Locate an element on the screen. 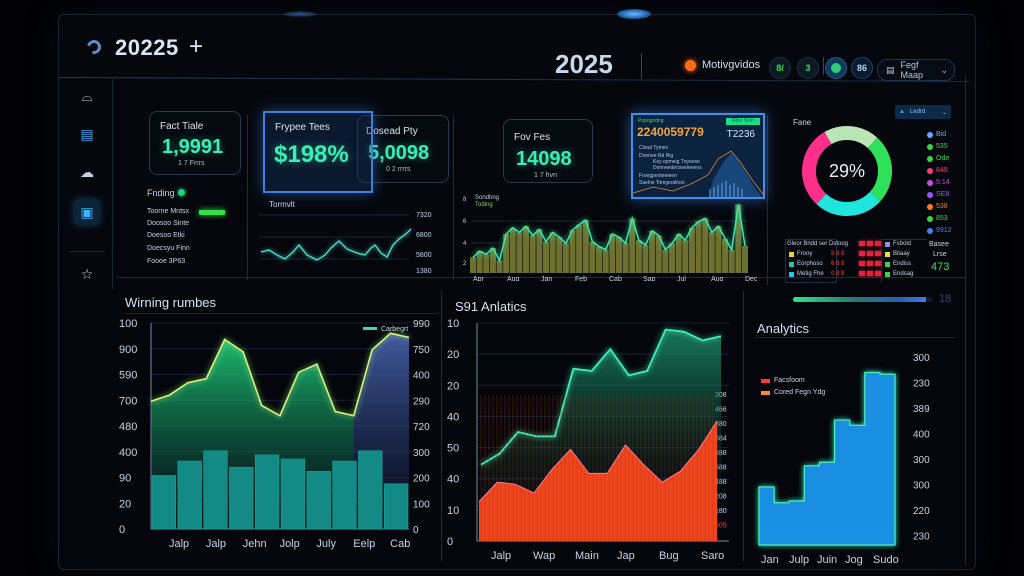 The height and width of the screenshot is (576, 1024). info-tag: Popogndng is located at coordinates (651, 121).